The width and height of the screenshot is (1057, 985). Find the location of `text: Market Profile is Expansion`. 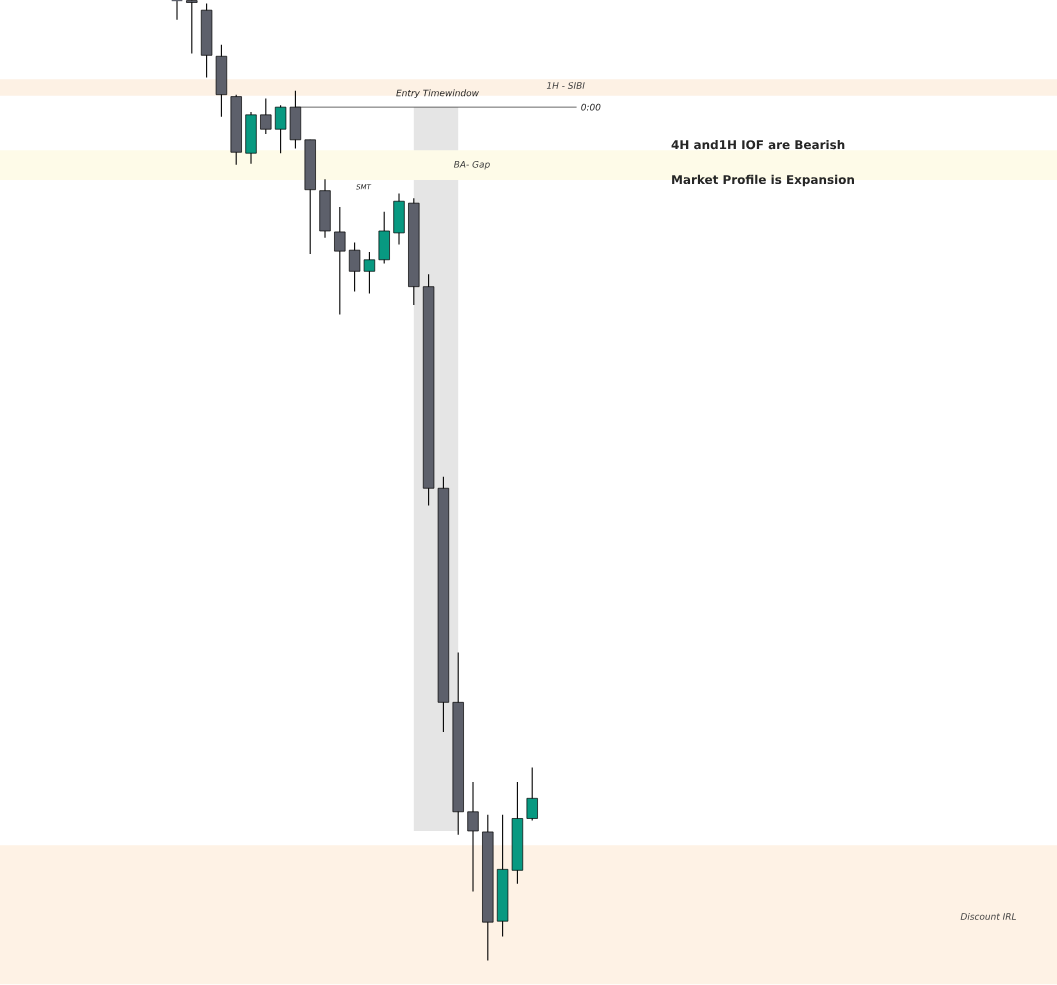

text: Market Profile is Expansion is located at coordinates (763, 181).